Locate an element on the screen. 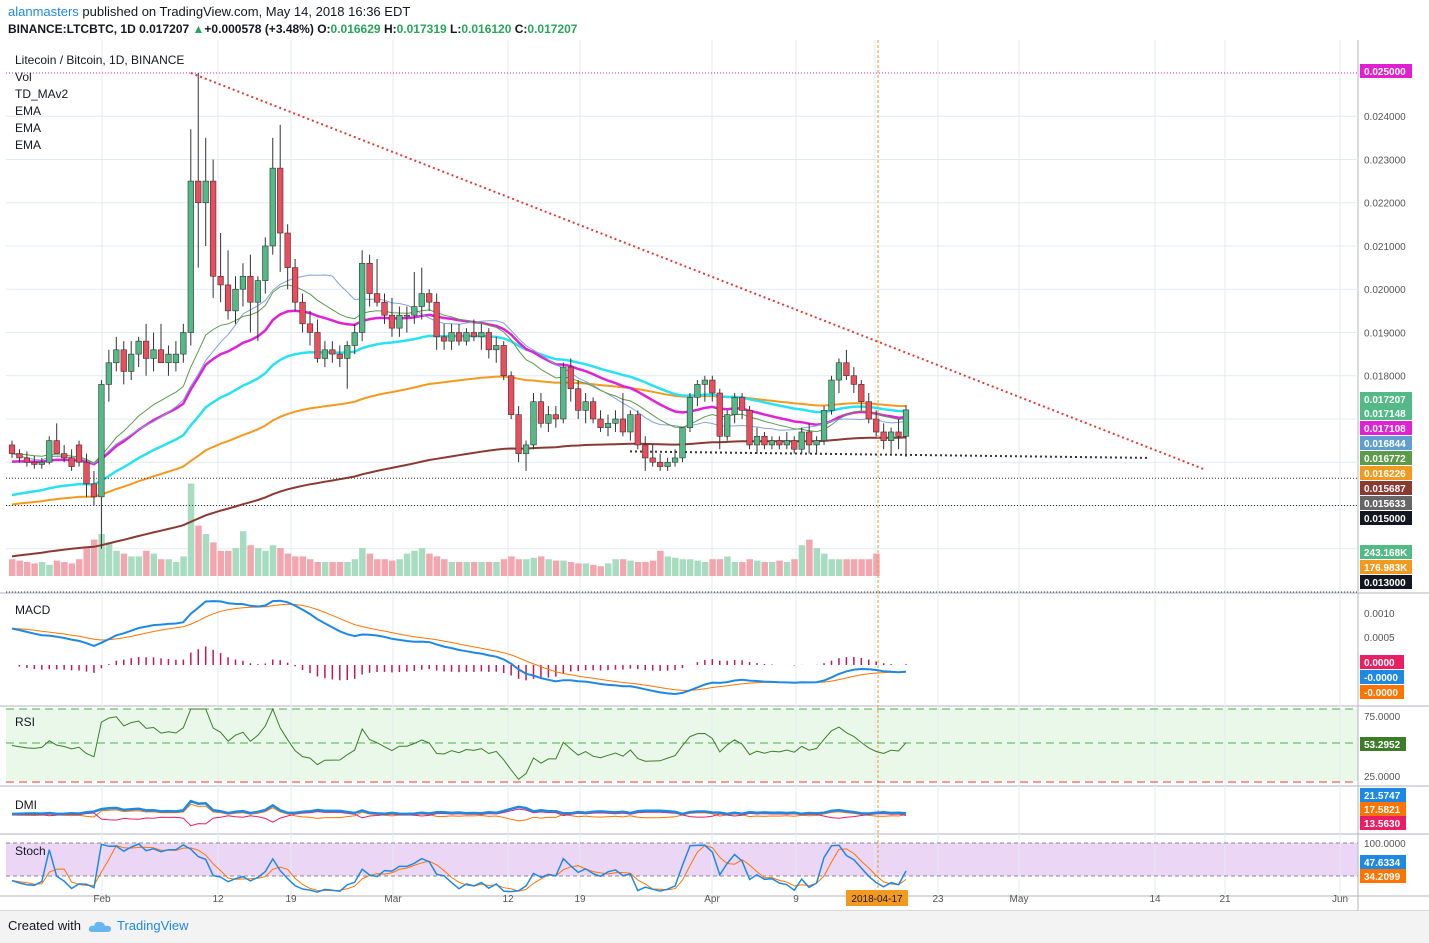  price-tick-label: 0.022000 is located at coordinates (1385, 204).